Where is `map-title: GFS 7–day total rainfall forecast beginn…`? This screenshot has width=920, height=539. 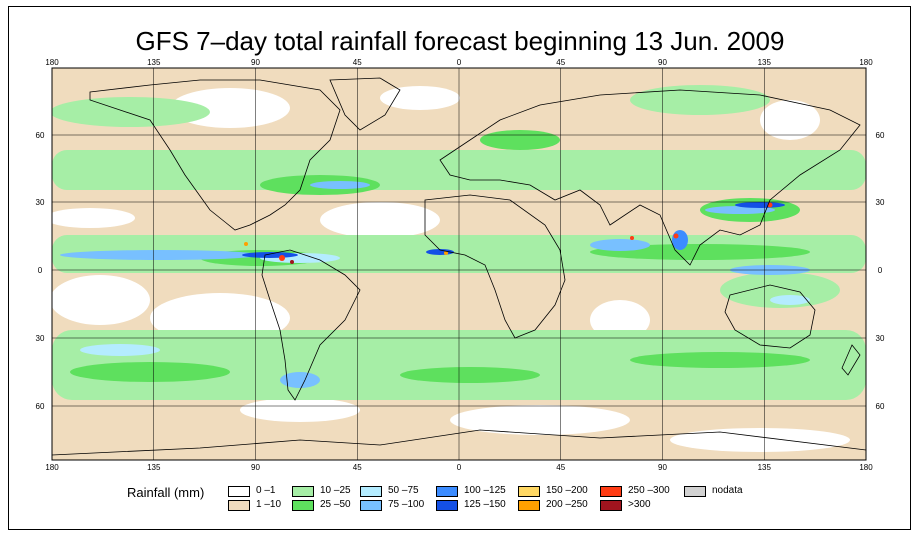
map-title: GFS 7–day total rainfall forecast beginn… is located at coordinates (460, 41).